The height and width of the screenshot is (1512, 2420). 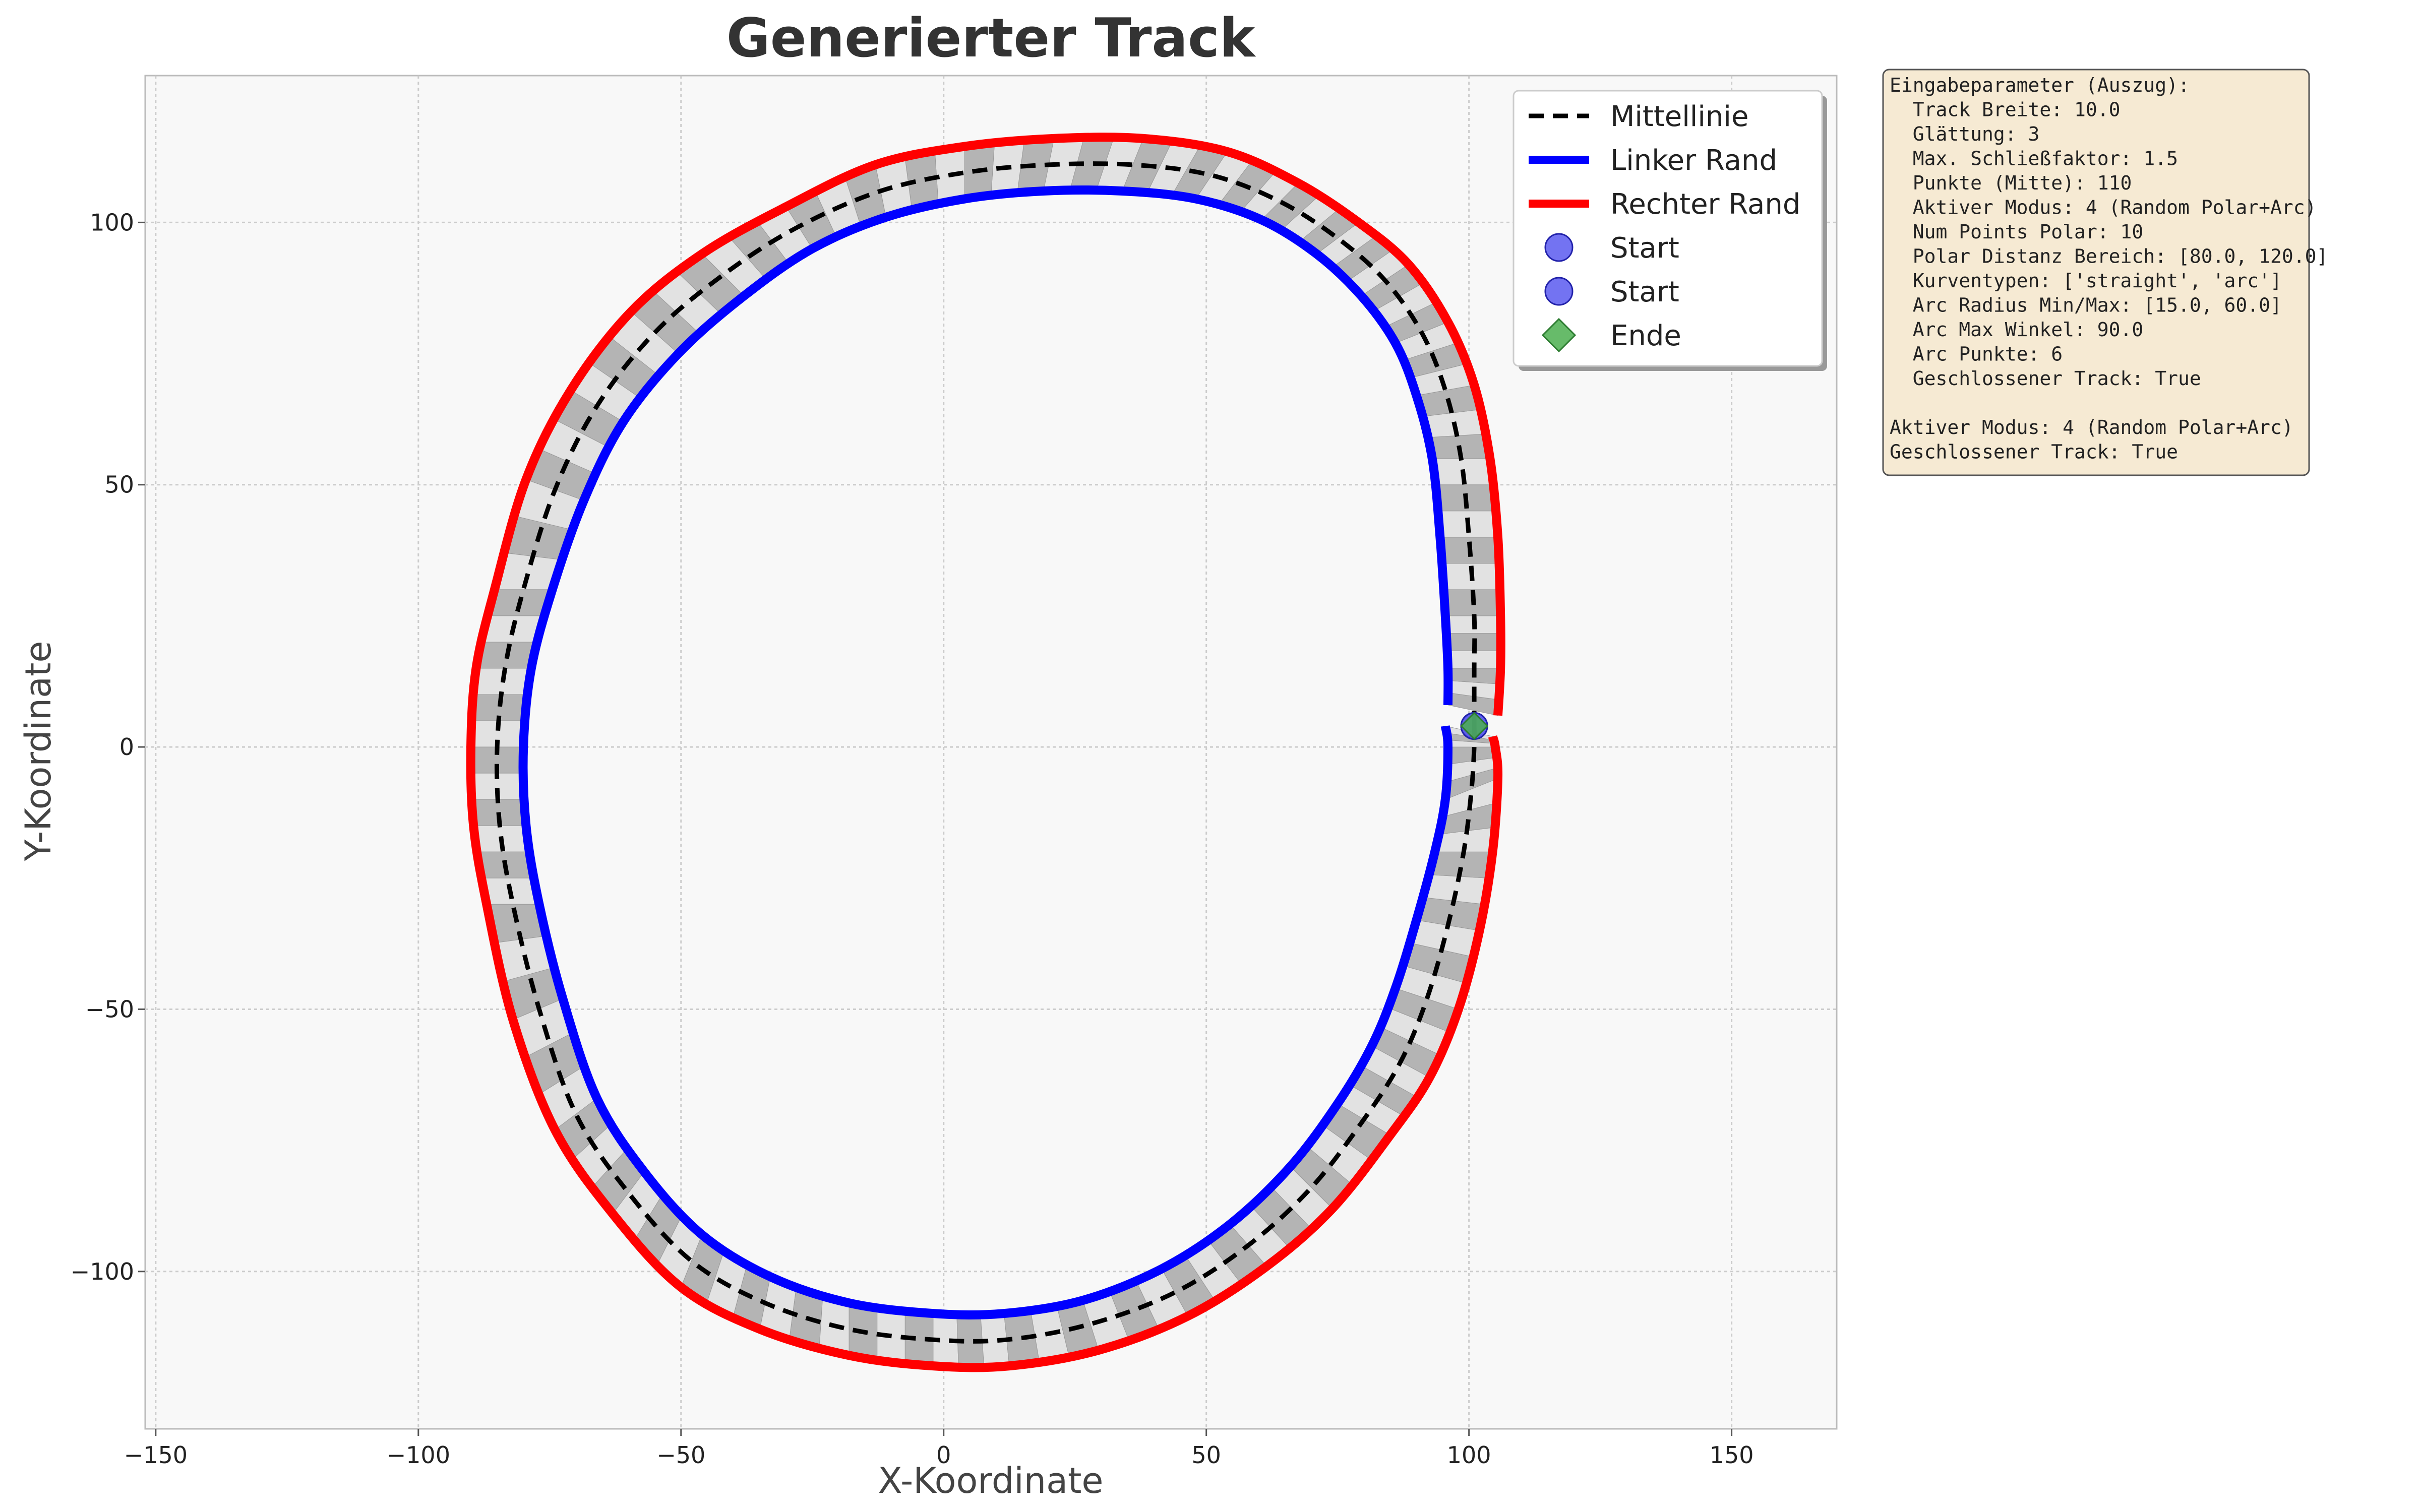 I want to click on legend-label: Mittellinie, so click(x=1679, y=116).